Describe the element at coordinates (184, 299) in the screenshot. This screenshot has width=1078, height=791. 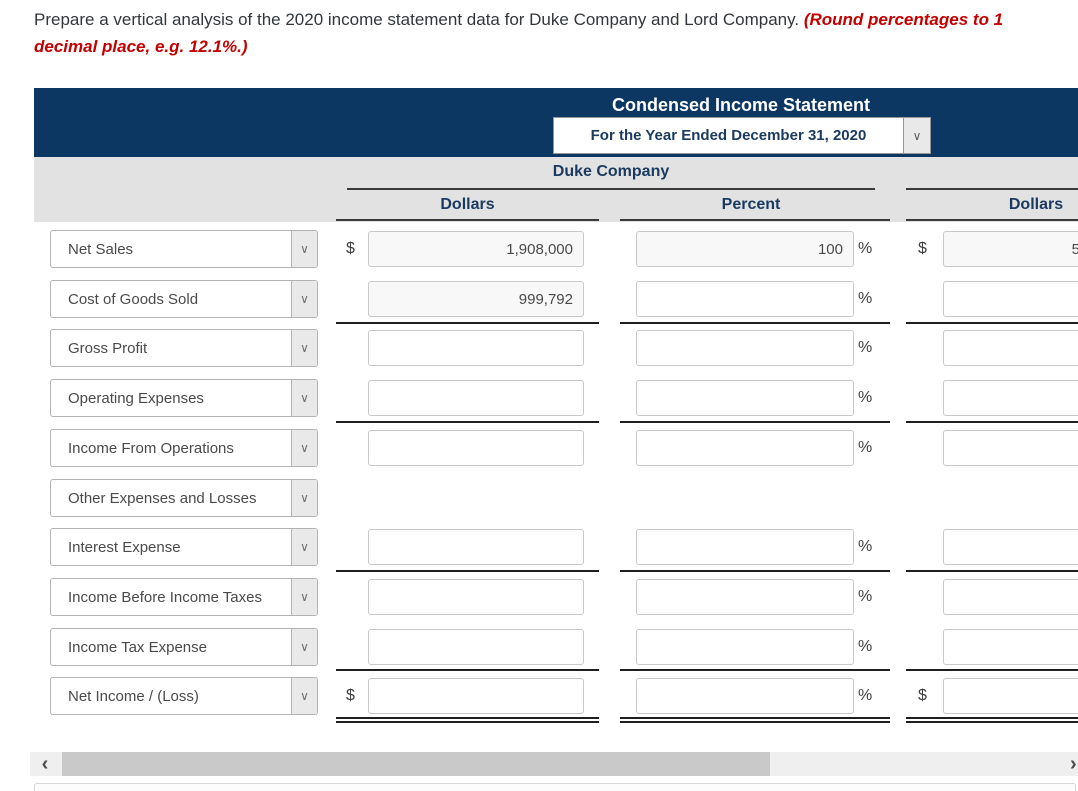
I see `account-select-cost-of-goods-sold: Cost of Goods Sold ∨` at that location.